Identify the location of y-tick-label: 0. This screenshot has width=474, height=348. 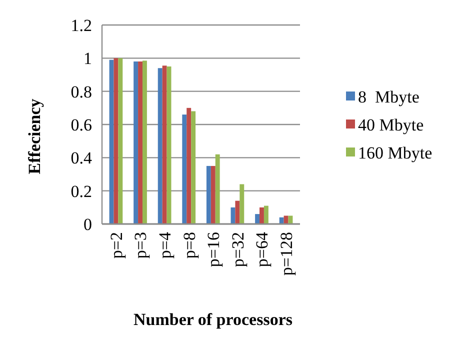
(88, 224).